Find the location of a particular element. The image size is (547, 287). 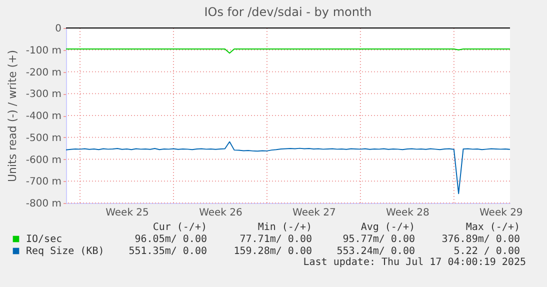

y-tick-label: 0 is located at coordinates (58, 29).